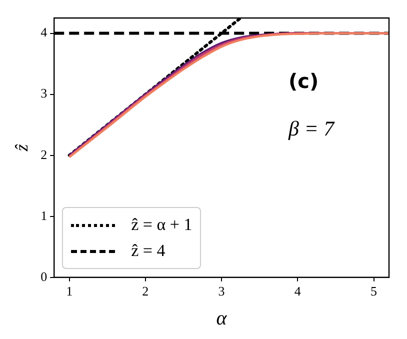 This screenshot has height=339, width=407. I want to click on y-tick-label: 3, so click(44, 93).